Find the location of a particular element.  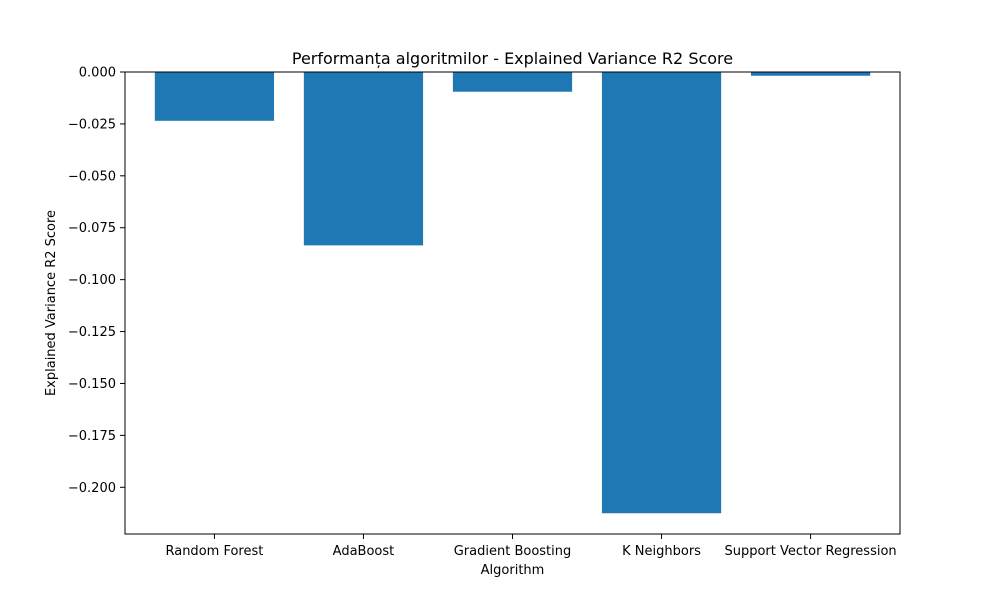

x-tick-label: K Neighbors is located at coordinates (661, 551).